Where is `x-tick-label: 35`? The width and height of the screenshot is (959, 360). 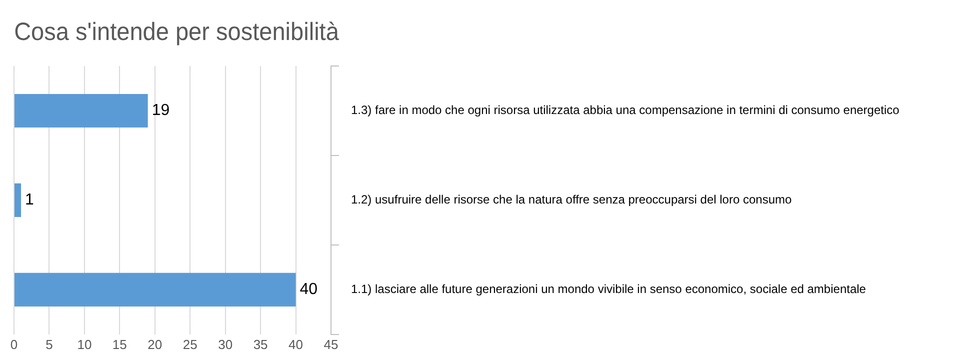
x-tick-label: 35 is located at coordinates (260, 344).